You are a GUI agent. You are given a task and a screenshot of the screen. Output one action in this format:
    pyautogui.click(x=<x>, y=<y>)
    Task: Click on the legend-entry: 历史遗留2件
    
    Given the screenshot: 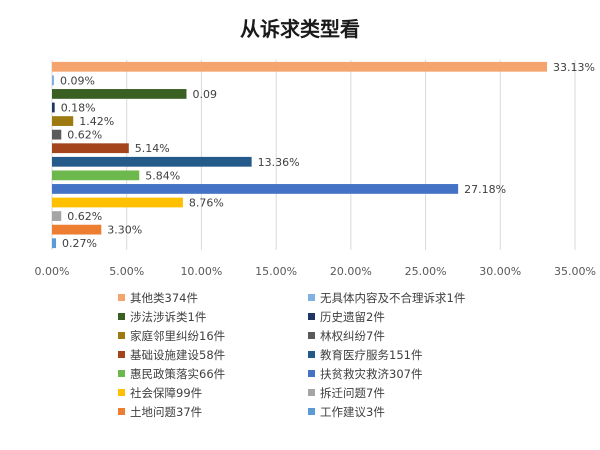 What is the action you would take?
    pyautogui.click(x=352, y=317)
    